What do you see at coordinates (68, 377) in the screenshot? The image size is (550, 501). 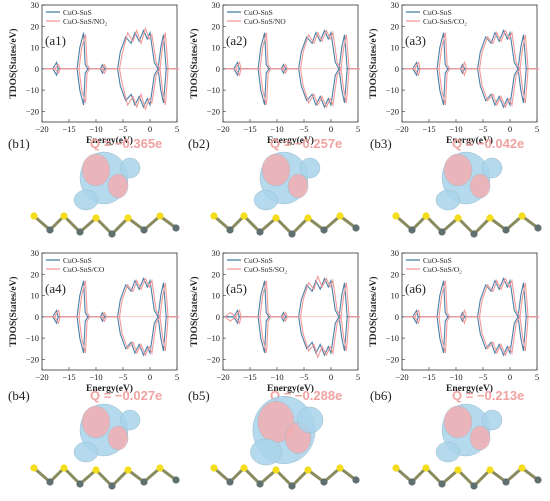 I see `x-tick-label: −15` at bounding box center [68, 377].